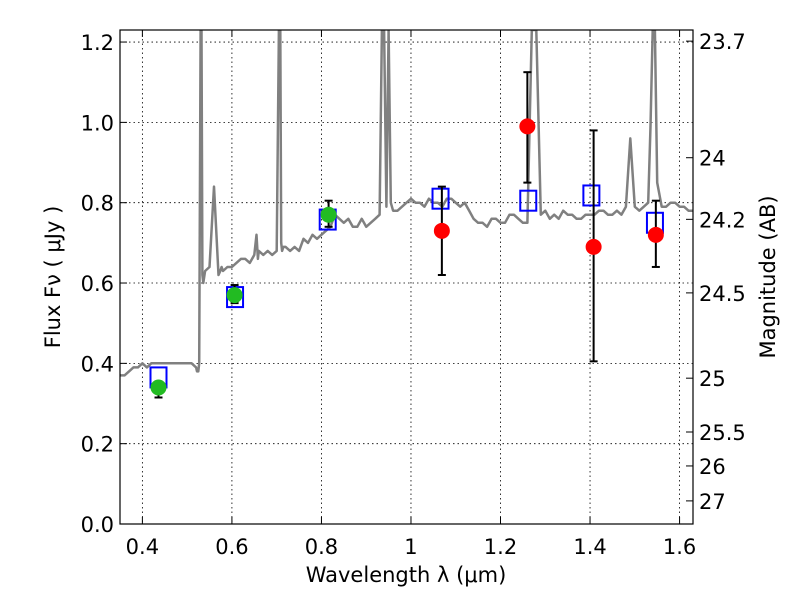  What do you see at coordinates (97, 525) in the screenshot?
I see `y-tick-label: 0.0` at bounding box center [97, 525].